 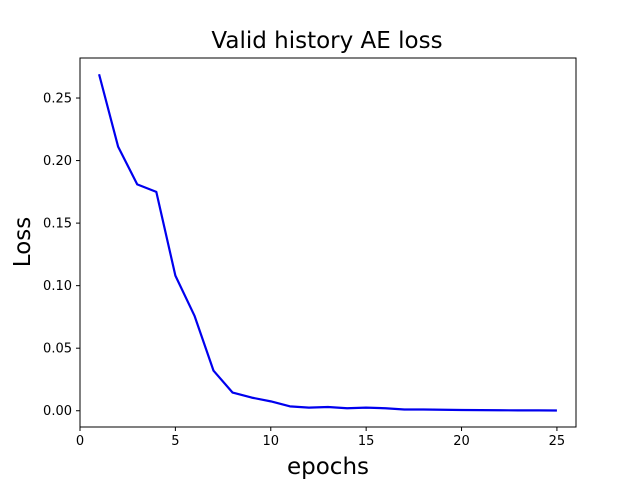 I want to click on y-tick-label: 0.15, so click(x=57, y=224).